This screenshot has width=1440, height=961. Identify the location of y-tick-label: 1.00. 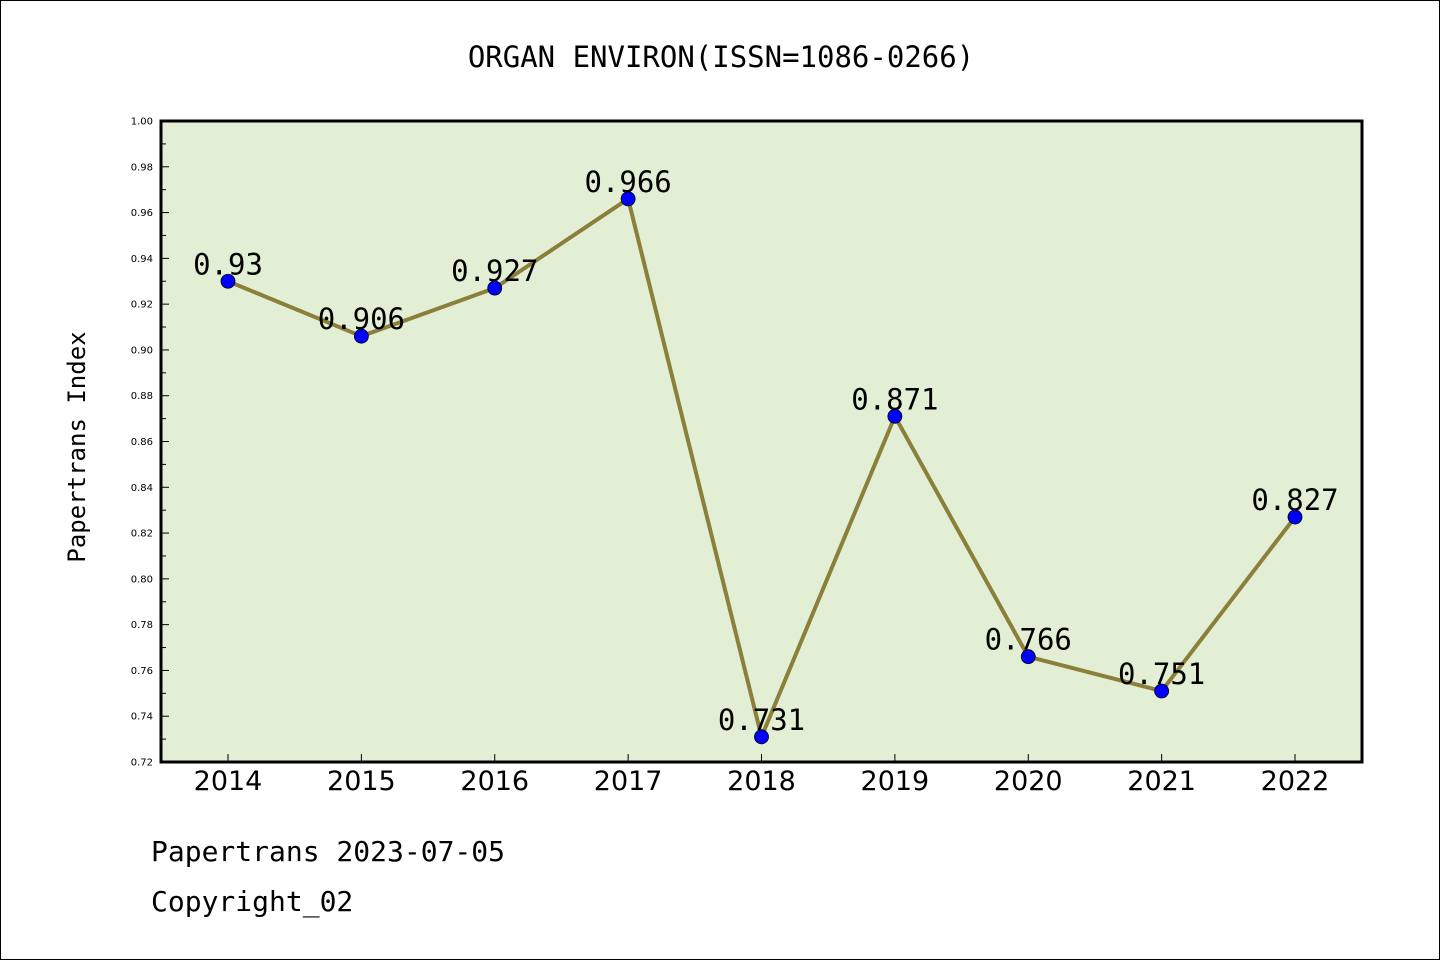
(142, 122).